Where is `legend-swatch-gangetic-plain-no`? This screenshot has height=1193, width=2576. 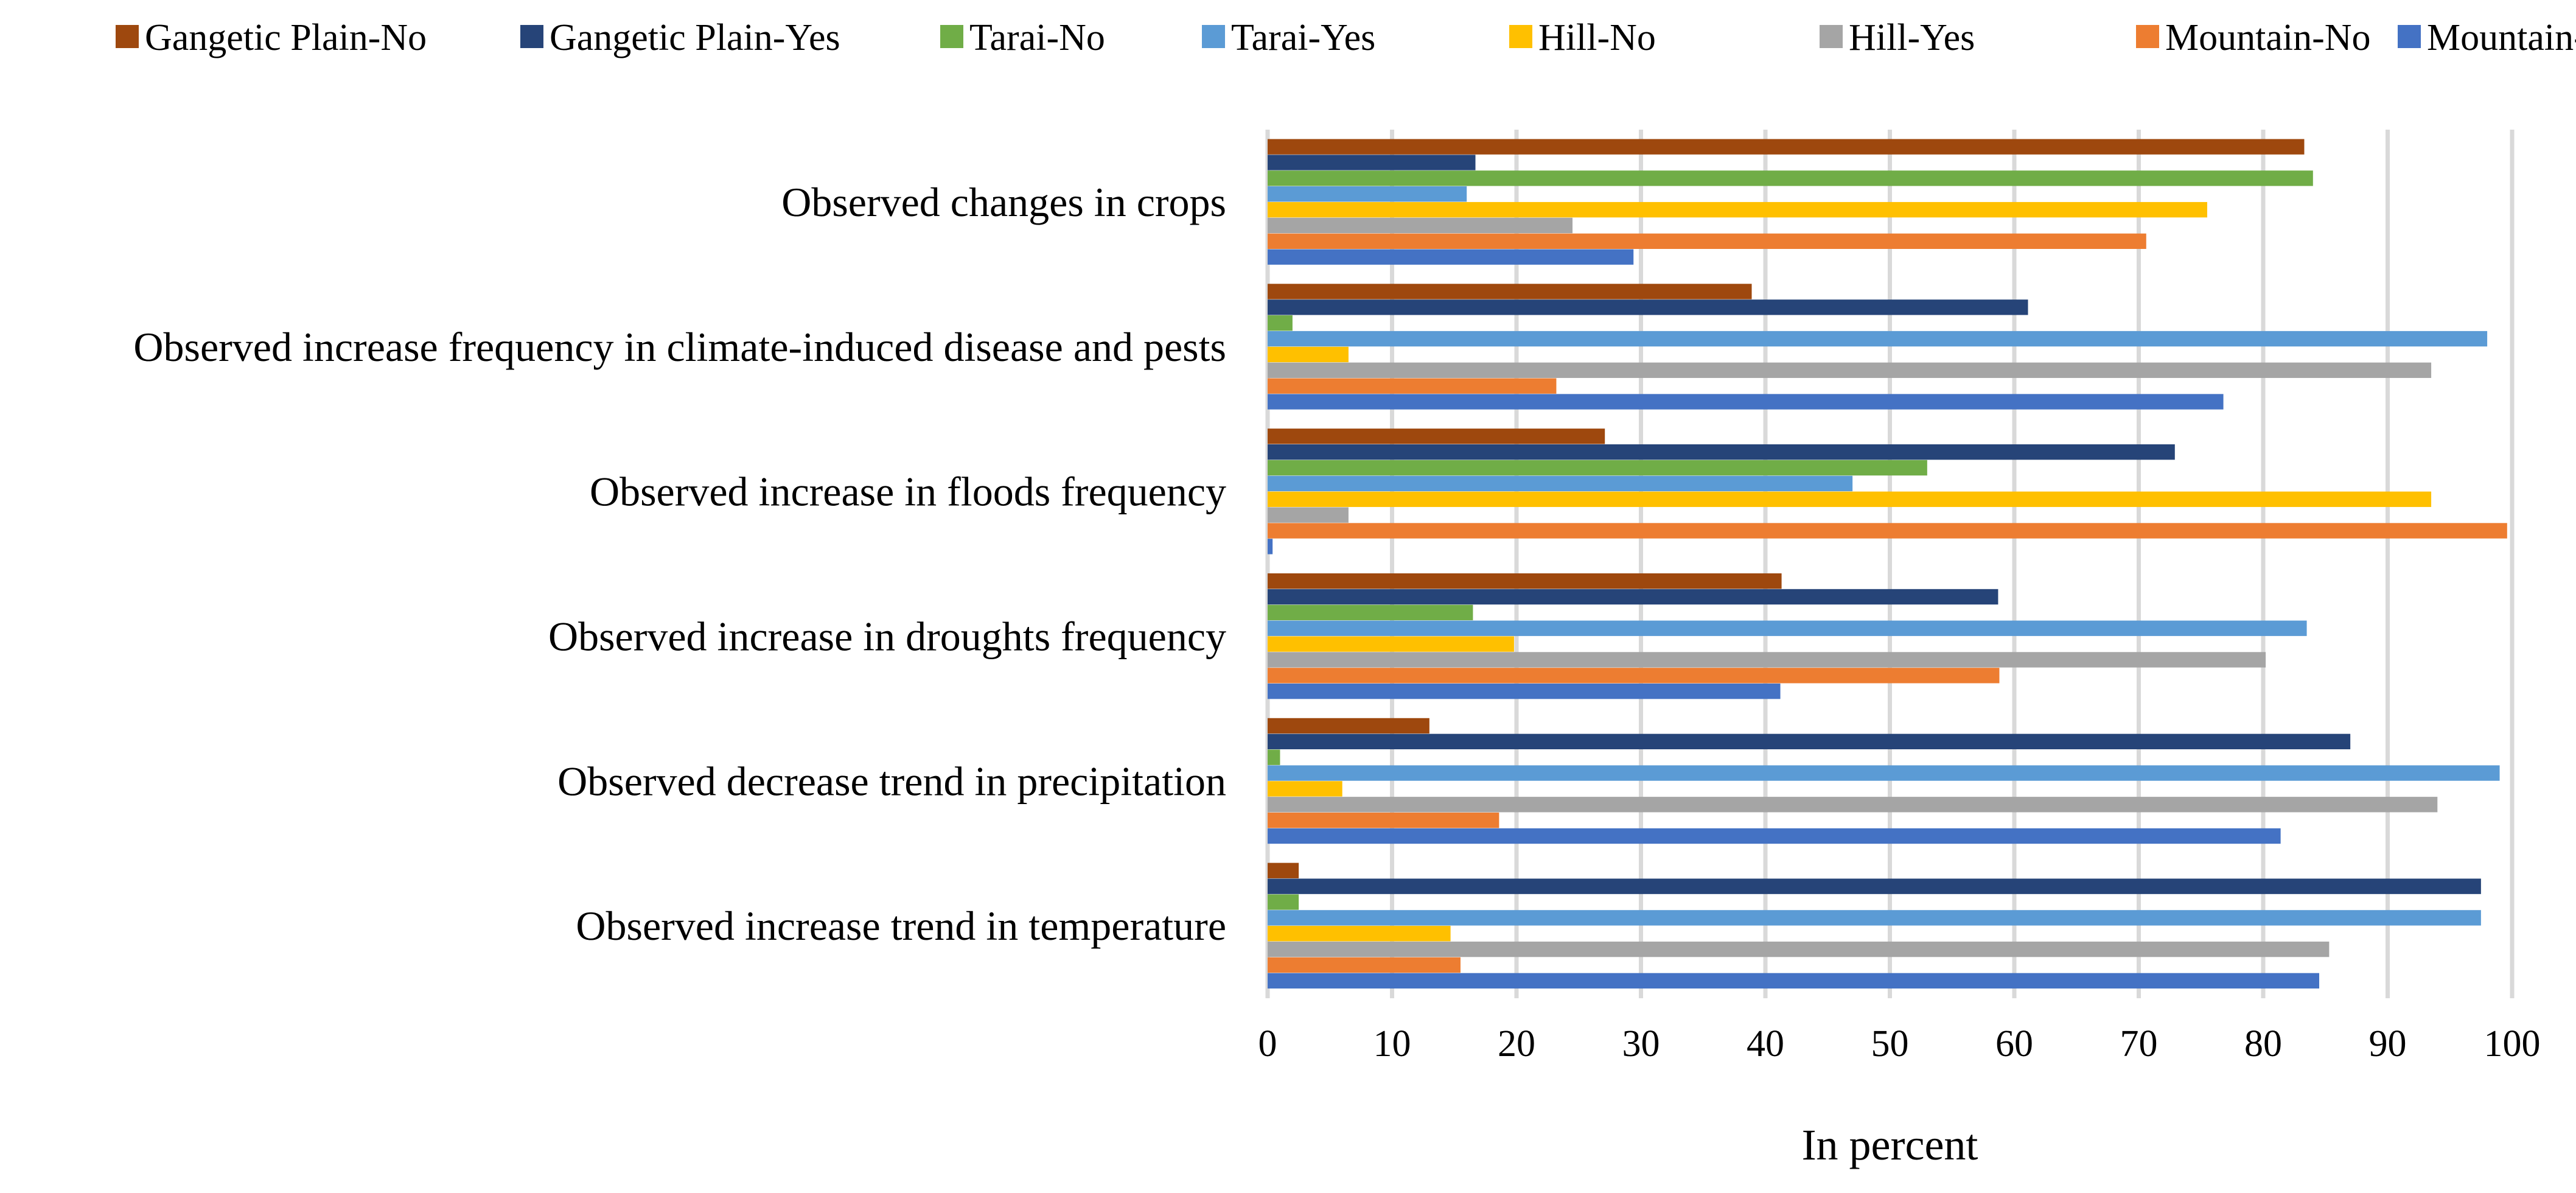 legend-swatch-gangetic-plain-no is located at coordinates (127, 36).